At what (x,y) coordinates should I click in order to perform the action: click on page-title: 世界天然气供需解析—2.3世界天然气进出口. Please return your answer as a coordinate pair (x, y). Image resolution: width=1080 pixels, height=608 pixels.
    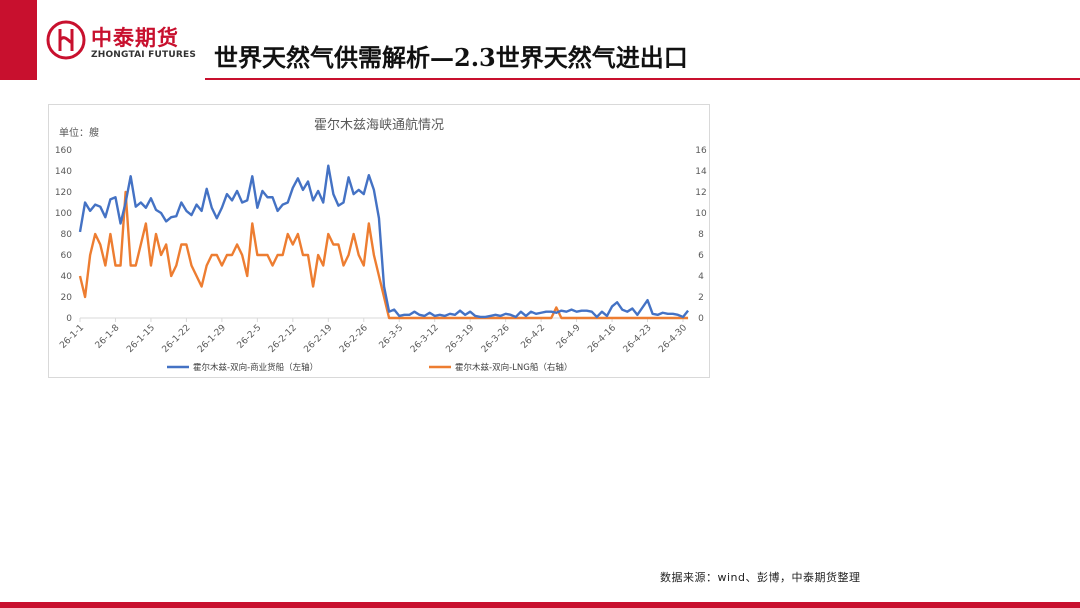
    Looking at the image, I should click on (451, 57).